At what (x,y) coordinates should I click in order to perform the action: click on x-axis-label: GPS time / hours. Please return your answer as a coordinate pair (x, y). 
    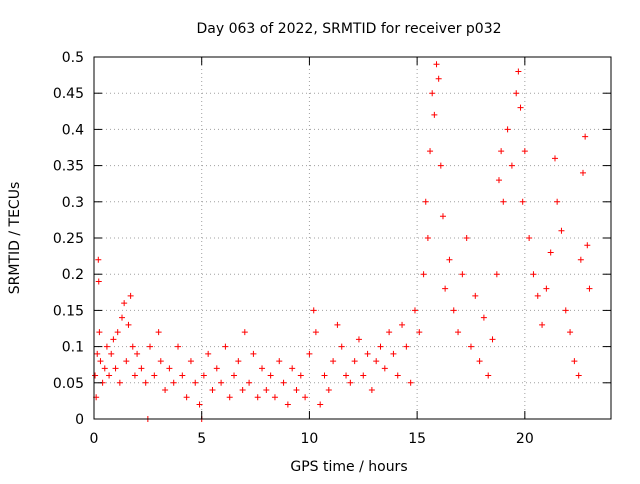
    Looking at the image, I should click on (348, 467).